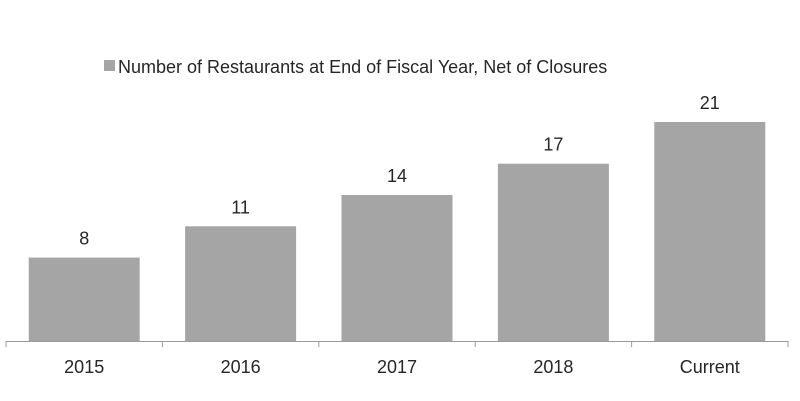 This screenshot has height=401, width=800. Describe the element at coordinates (397, 344) in the screenshot. I see `x-axis-ticks` at that location.